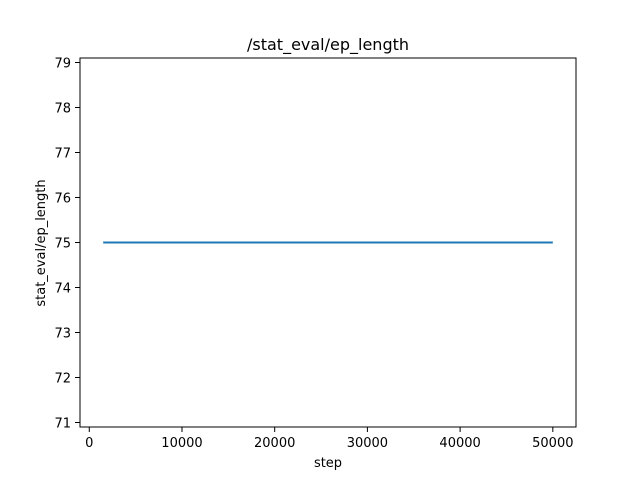  Describe the element at coordinates (329, 439) in the screenshot. I see `x-axis: 0 10000 20000 30000 40000 50000` at that location.